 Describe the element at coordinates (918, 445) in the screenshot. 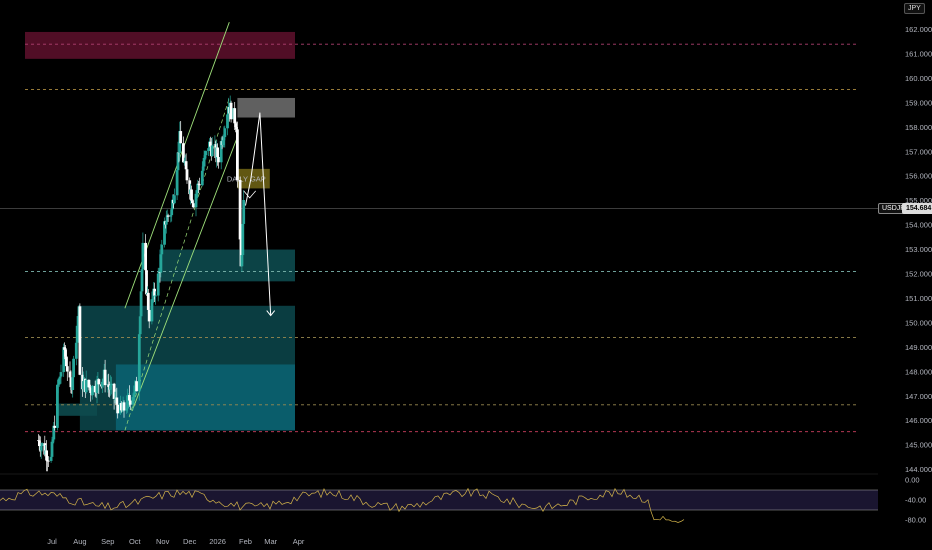

I see `price-tick: 145.000` at that location.